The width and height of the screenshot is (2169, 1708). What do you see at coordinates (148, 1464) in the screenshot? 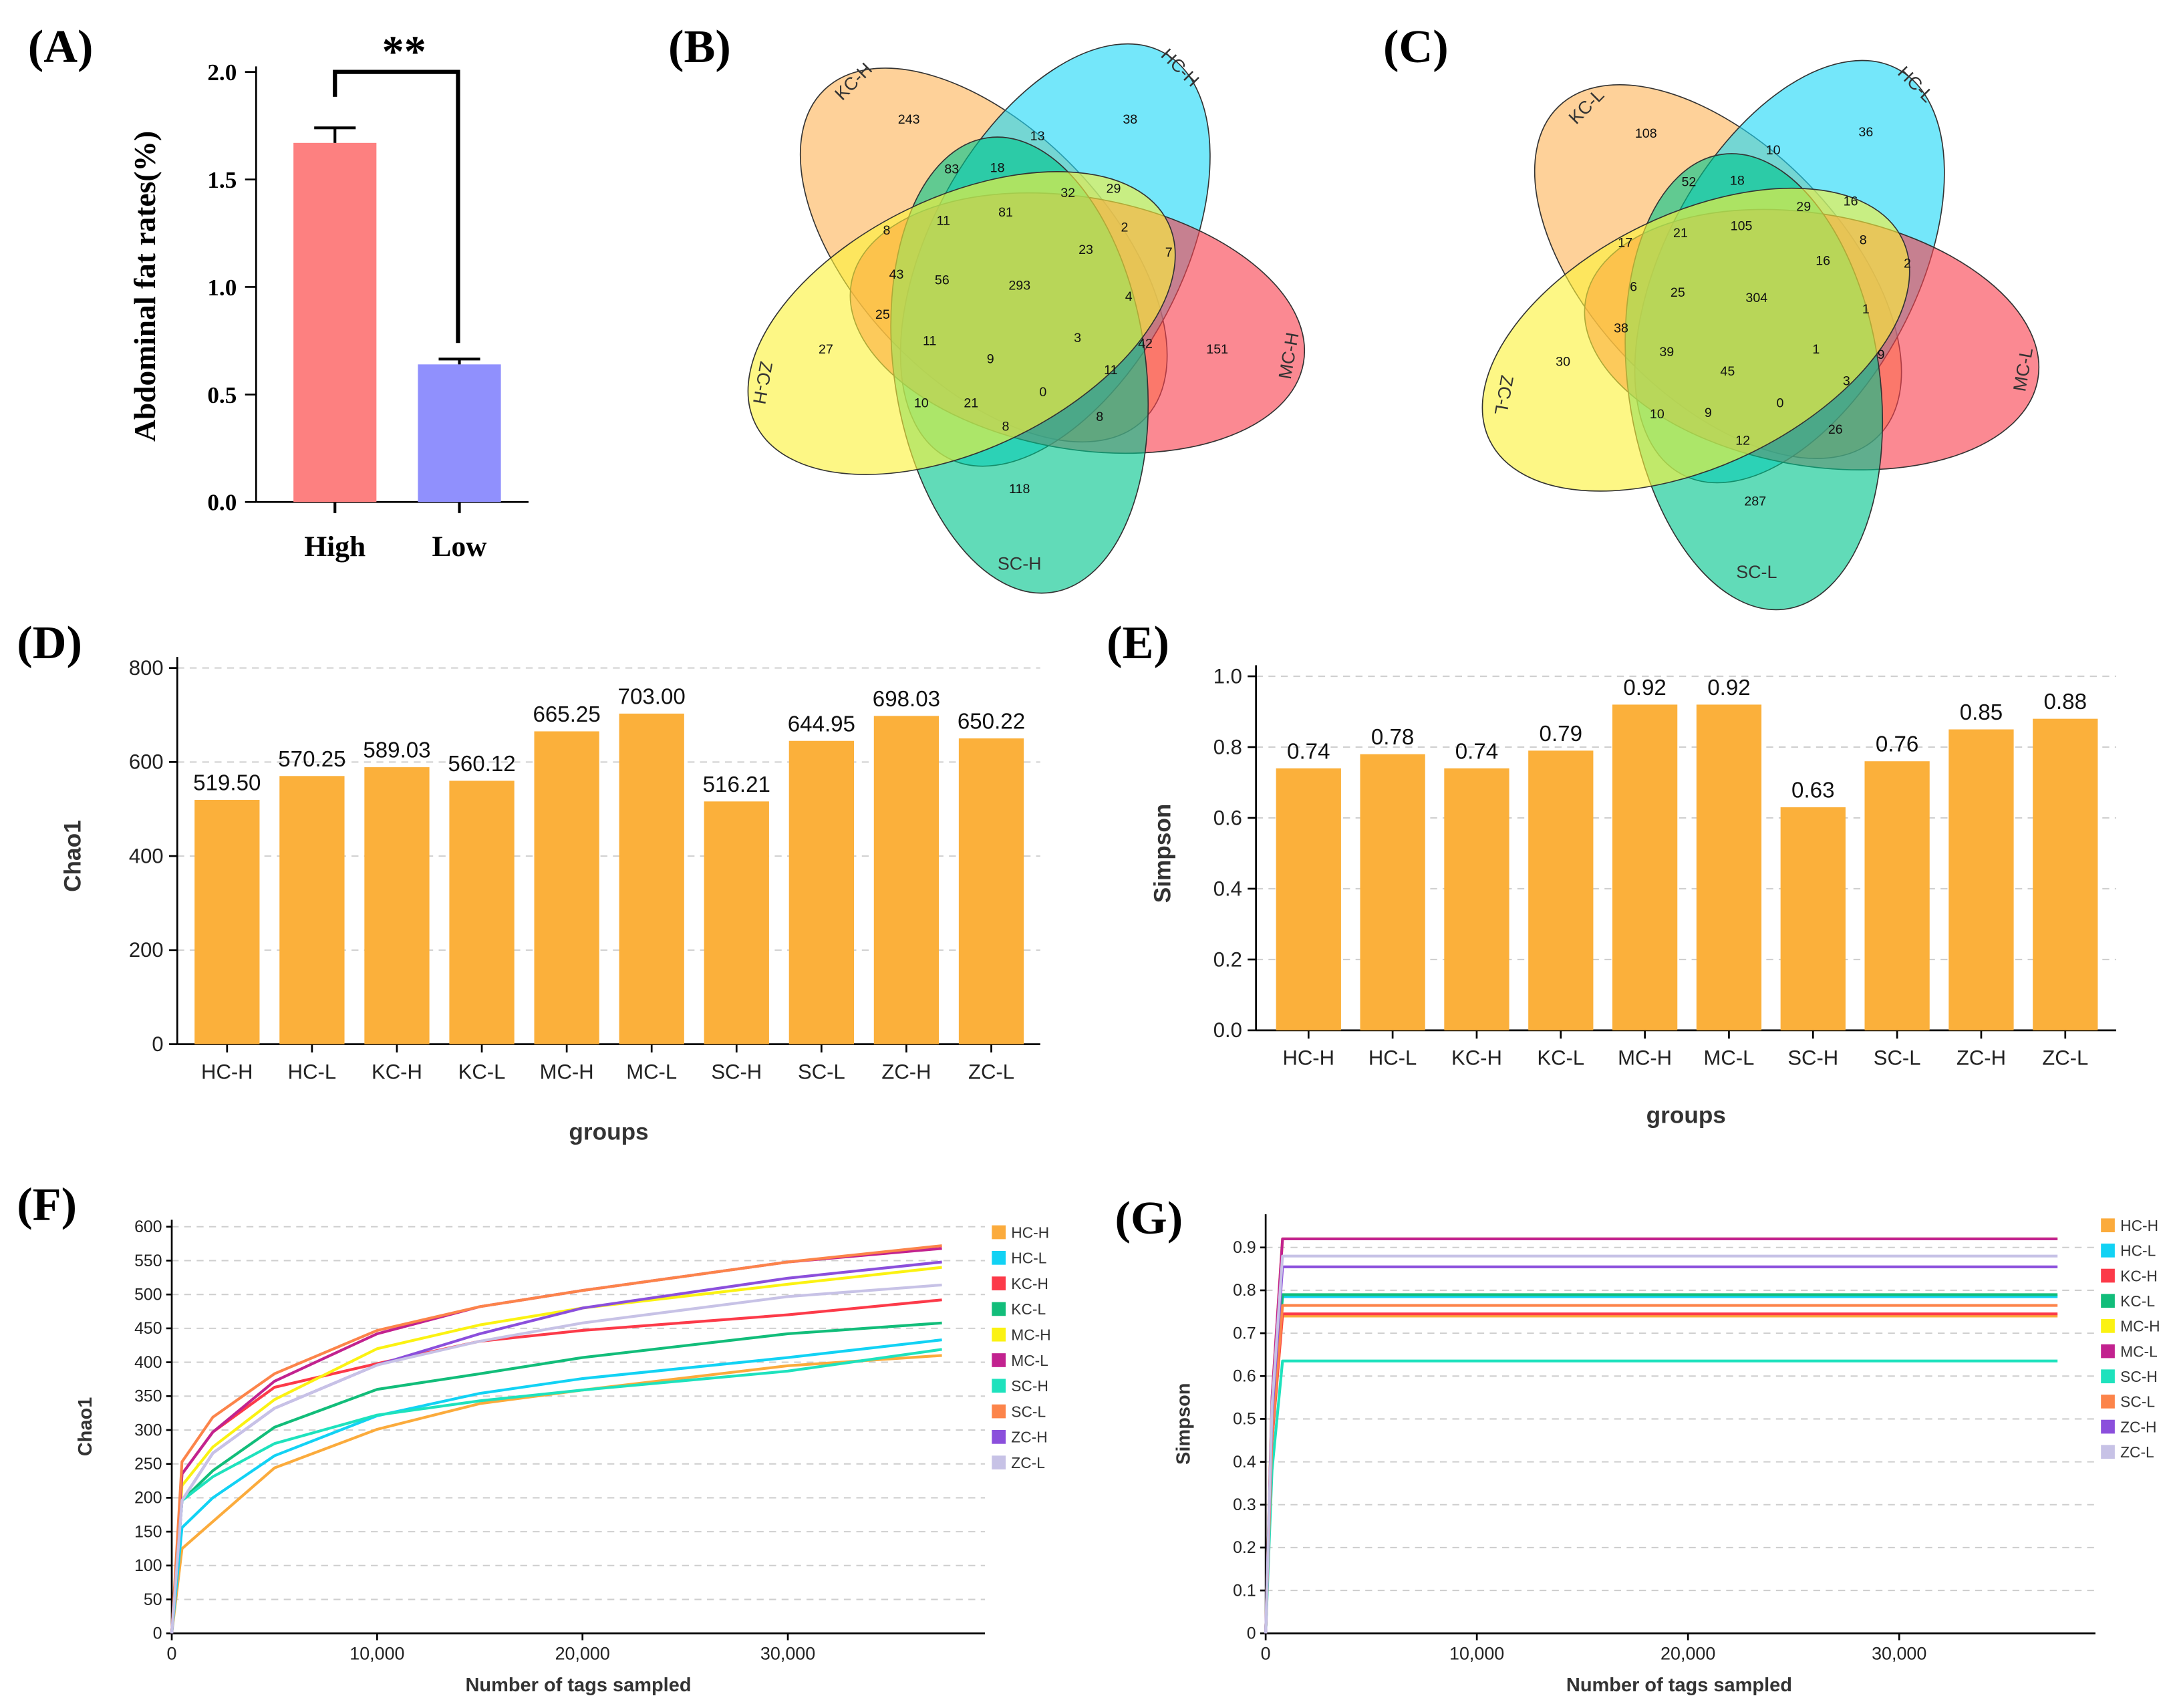
I see `y-tick-label: 250` at bounding box center [148, 1464].